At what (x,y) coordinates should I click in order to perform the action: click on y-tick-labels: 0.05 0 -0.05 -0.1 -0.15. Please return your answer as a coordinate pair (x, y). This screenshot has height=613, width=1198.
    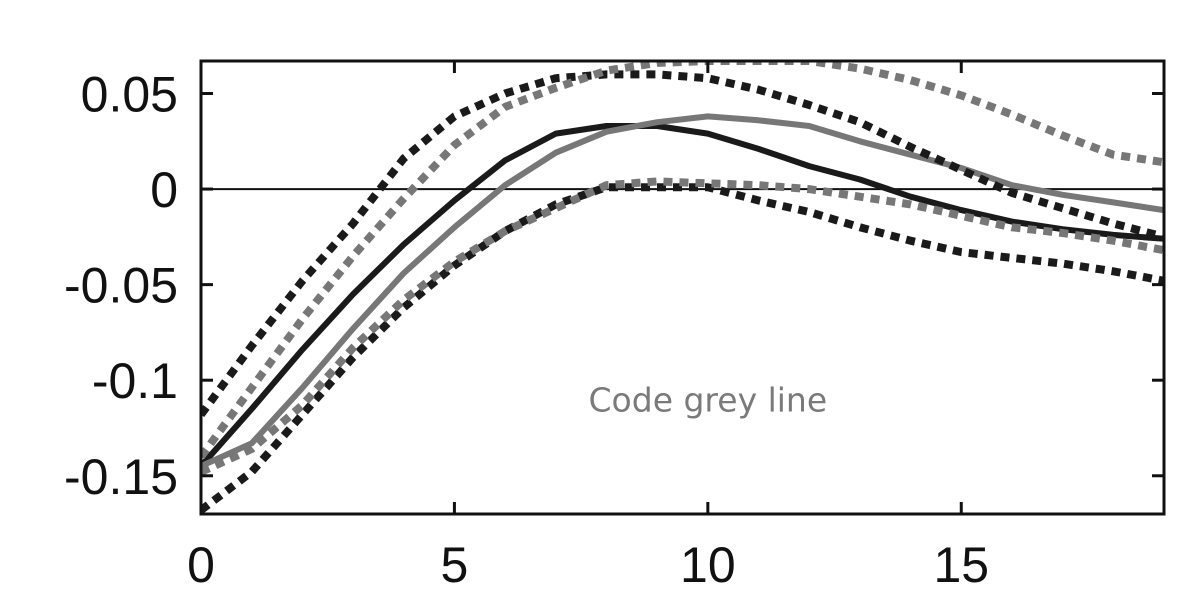
    Looking at the image, I should click on (121, 285).